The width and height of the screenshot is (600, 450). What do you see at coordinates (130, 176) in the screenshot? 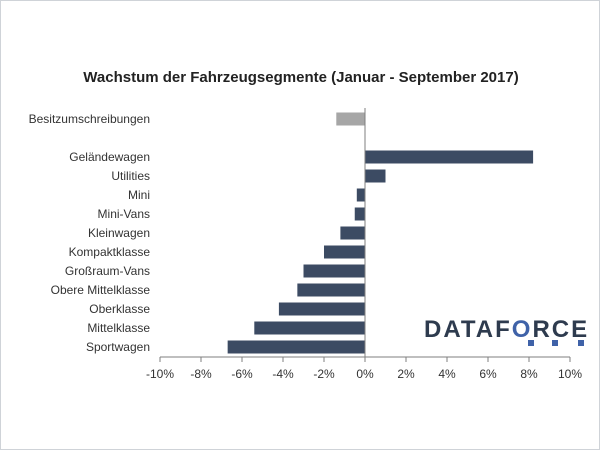
I see `category-label: Utilities` at bounding box center [130, 176].